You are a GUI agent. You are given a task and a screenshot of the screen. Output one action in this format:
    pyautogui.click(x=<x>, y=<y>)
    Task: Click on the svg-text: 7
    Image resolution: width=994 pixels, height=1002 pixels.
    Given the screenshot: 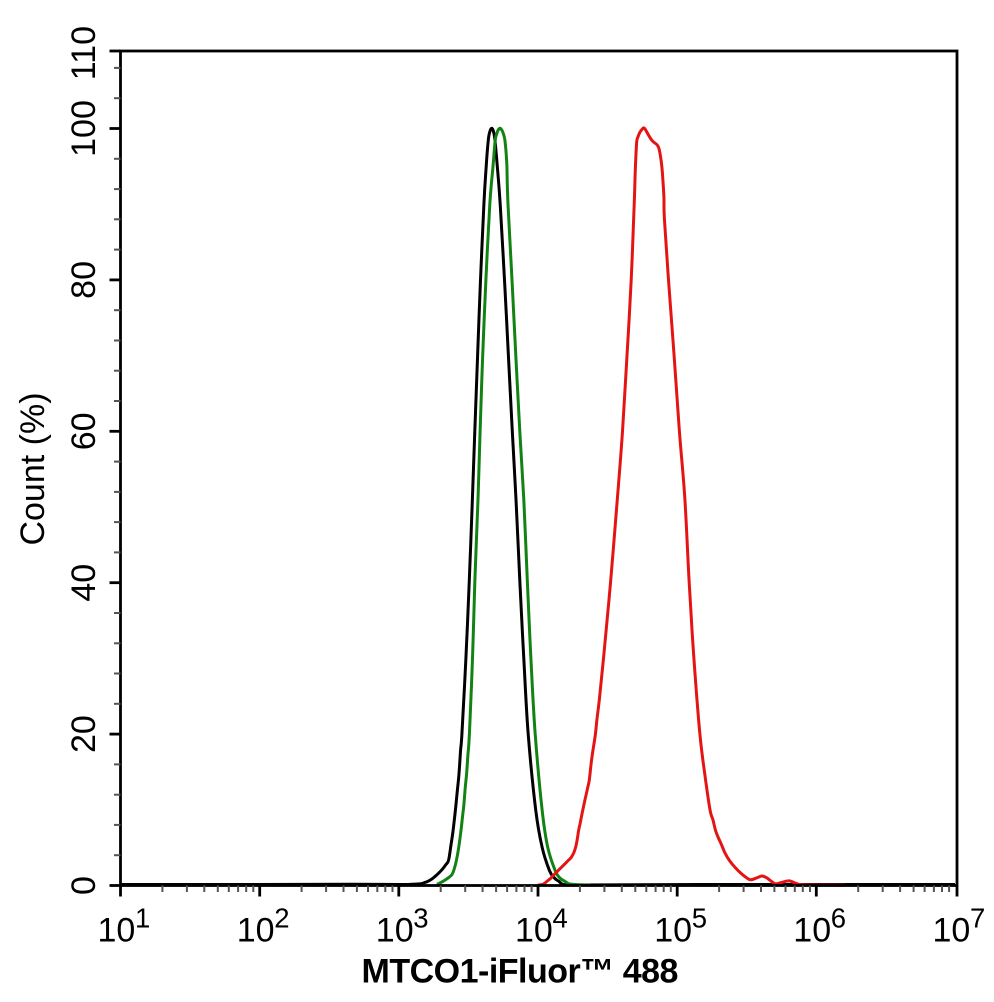 What is the action you would take?
    pyautogui.click(x=977, y=918)
    